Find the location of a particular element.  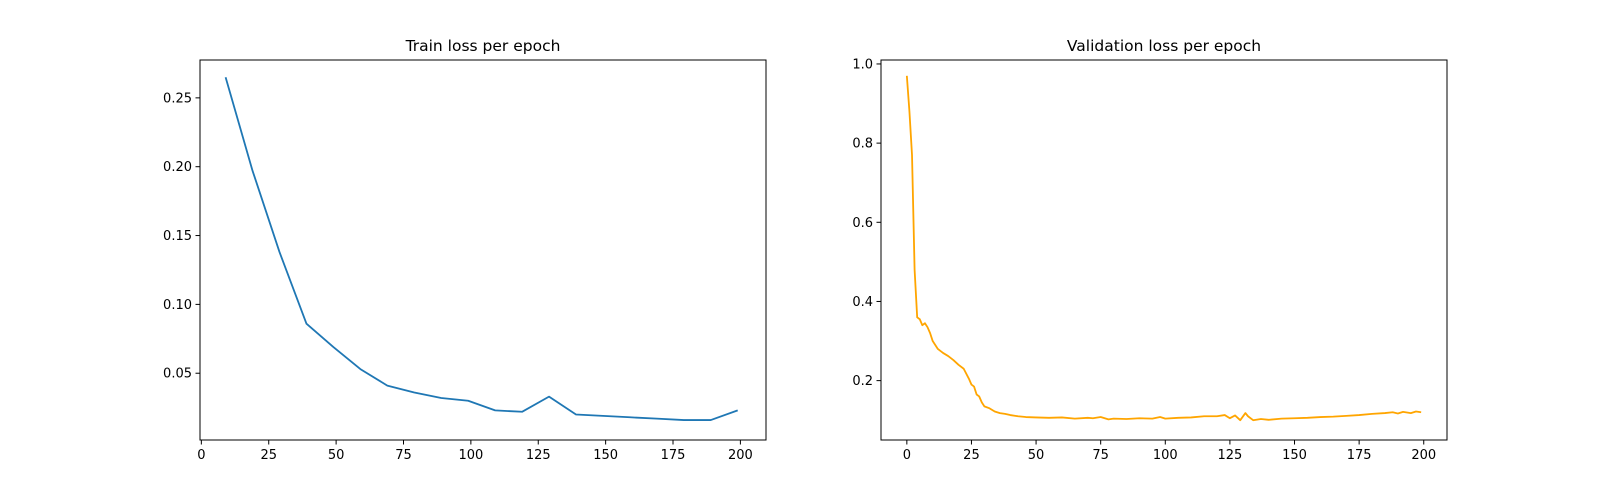

y-tick-label: 0.6 is located at coordinates (862, 223).